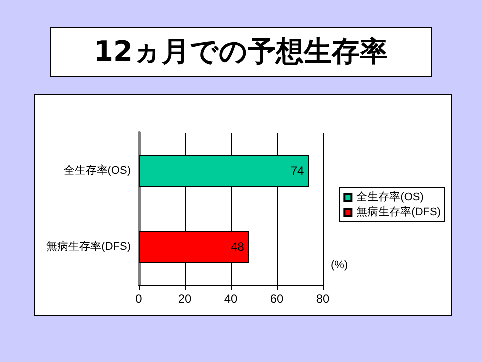  Describe the element at coordinates (277, 299) in the screenshot. I see `x-tick-label: 60` at that location.